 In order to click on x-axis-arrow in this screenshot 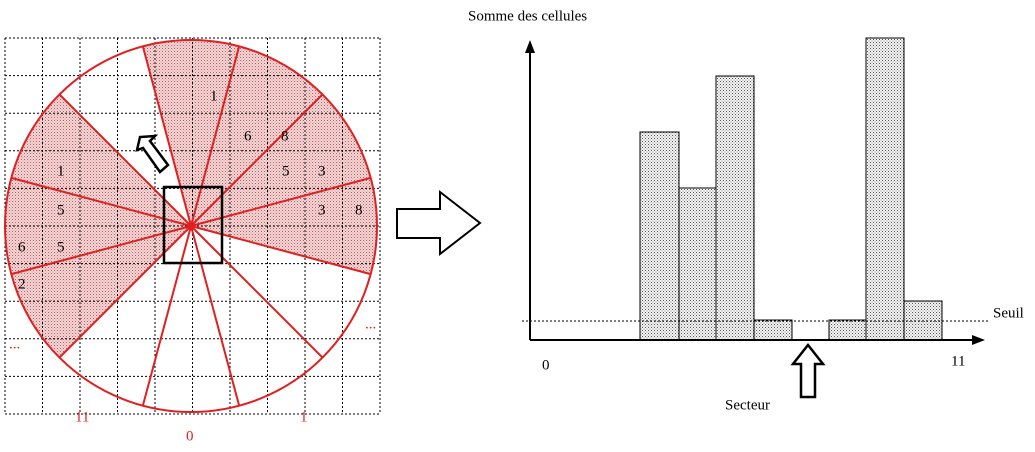, I will do `click(978, 340)`.